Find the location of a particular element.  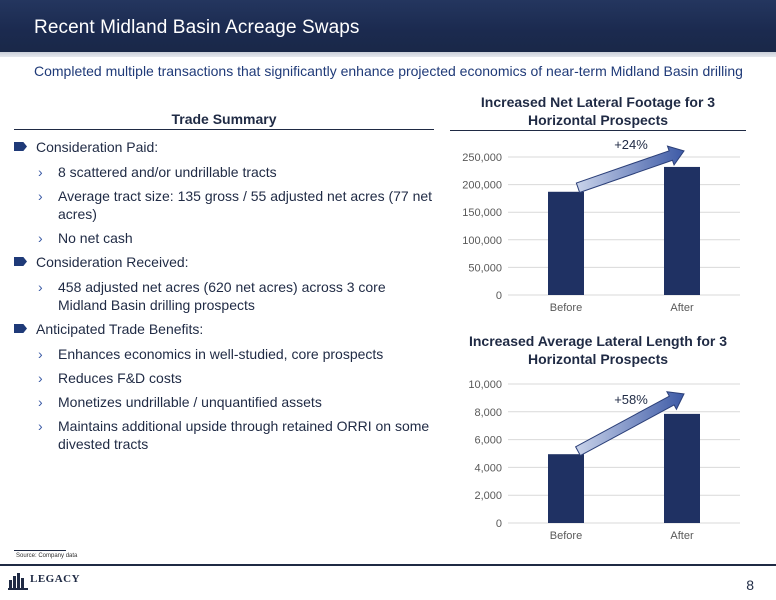

y-tick-label: 6,000 is located at coordinates (488, 441).